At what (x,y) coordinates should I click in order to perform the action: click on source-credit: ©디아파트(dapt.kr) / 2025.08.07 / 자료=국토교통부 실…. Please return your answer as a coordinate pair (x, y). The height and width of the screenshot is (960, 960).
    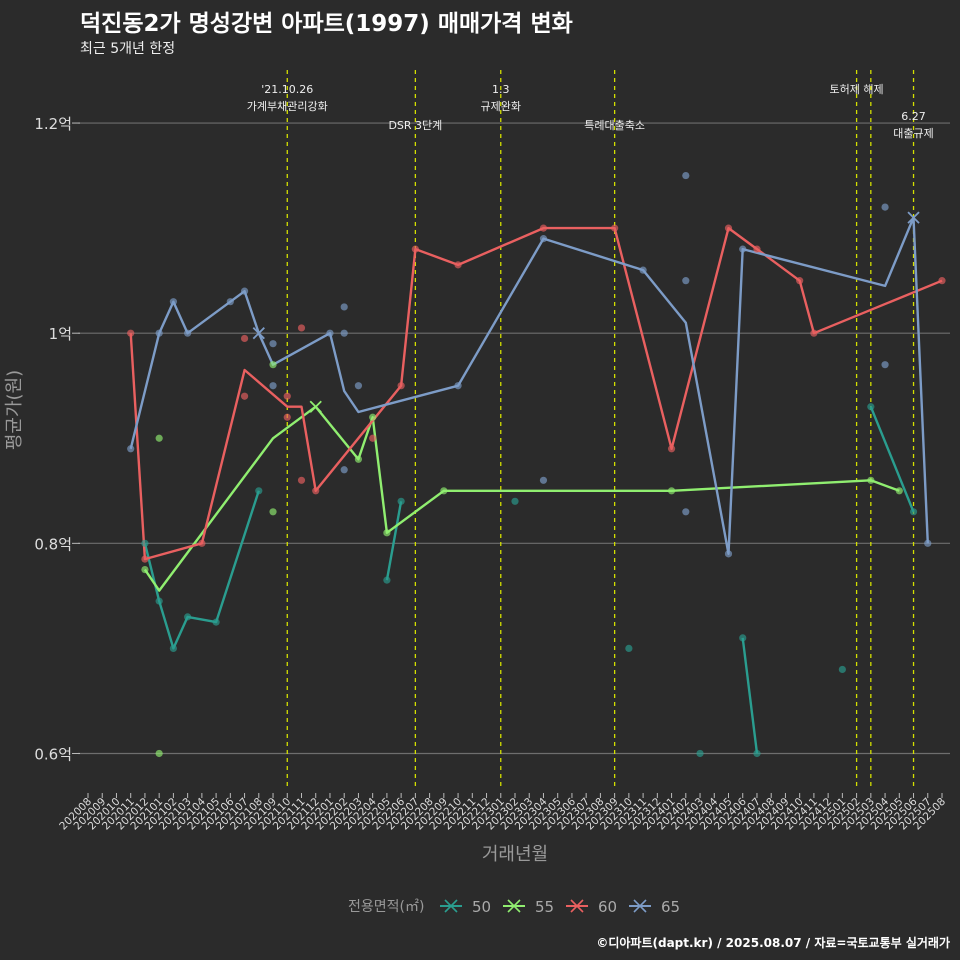
    Looking at the image, I should click on (773, 943).